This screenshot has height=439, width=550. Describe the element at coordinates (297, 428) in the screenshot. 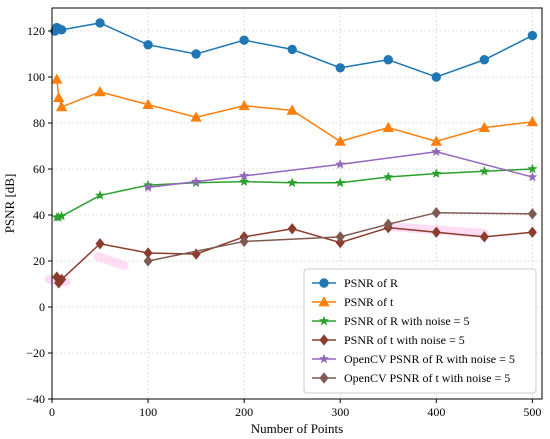

I see `x-axis-label: Number of Points` at that location.